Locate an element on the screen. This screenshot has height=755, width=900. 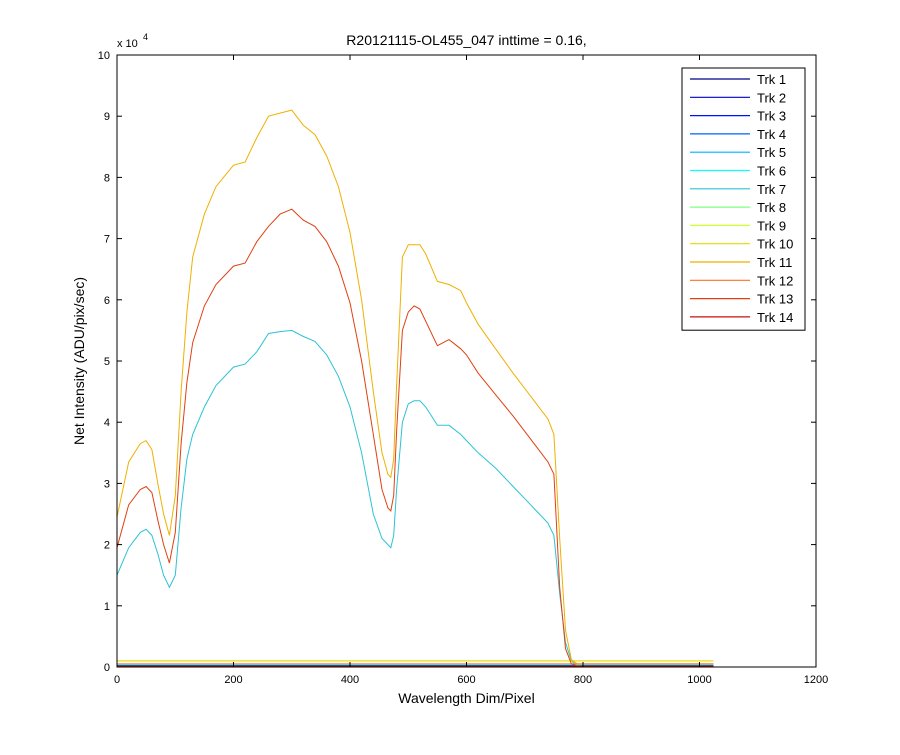
y-tick-label: 9 is located at coordinates (107, 117).